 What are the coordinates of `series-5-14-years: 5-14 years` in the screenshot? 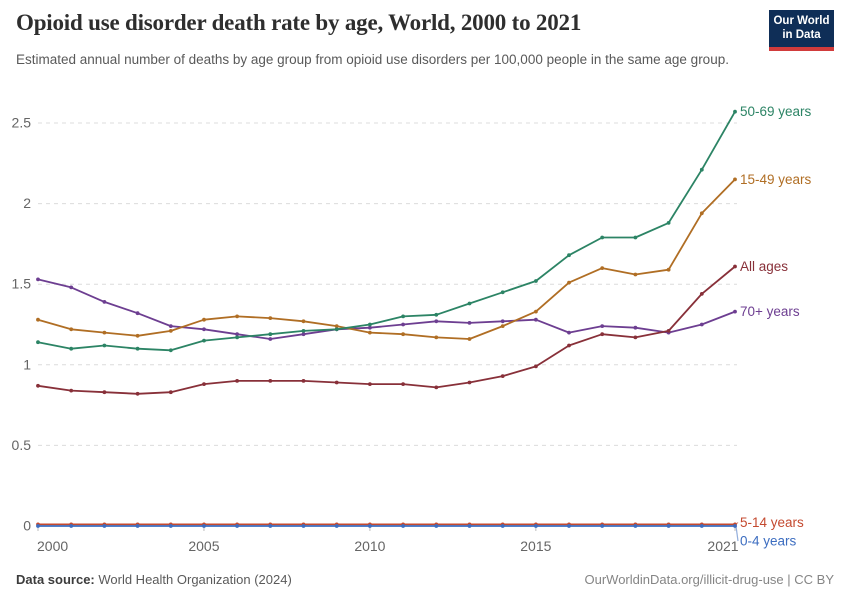 It's located at (420, 522).